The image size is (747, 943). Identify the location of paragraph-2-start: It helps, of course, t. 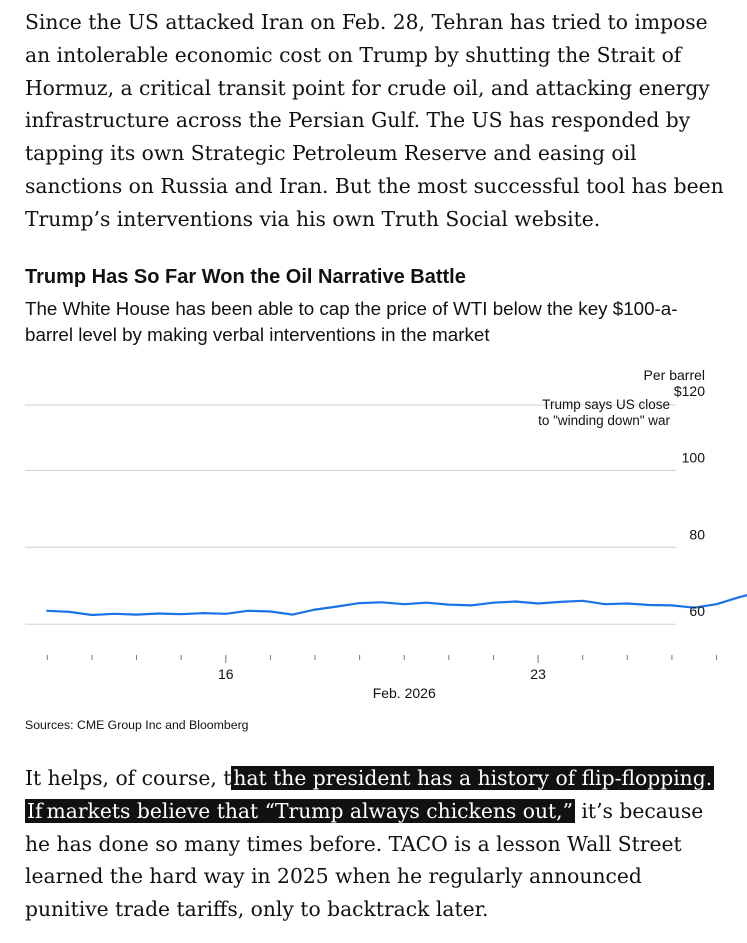
(128, 778).